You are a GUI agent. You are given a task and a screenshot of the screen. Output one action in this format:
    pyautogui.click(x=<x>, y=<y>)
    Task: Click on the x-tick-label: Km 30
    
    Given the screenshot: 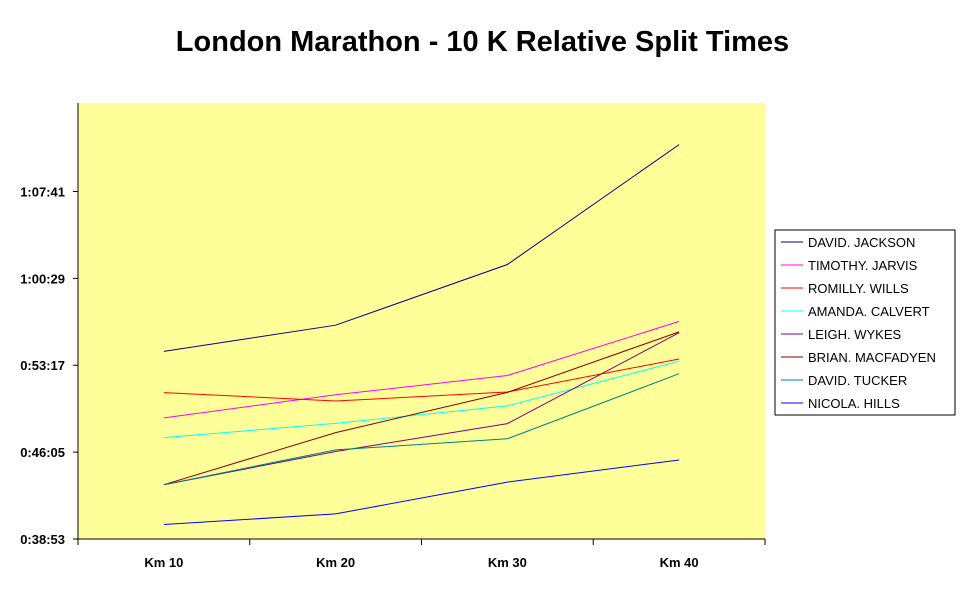 What is the action you would take?
    pyautogui.click(x=507, y=562)
    